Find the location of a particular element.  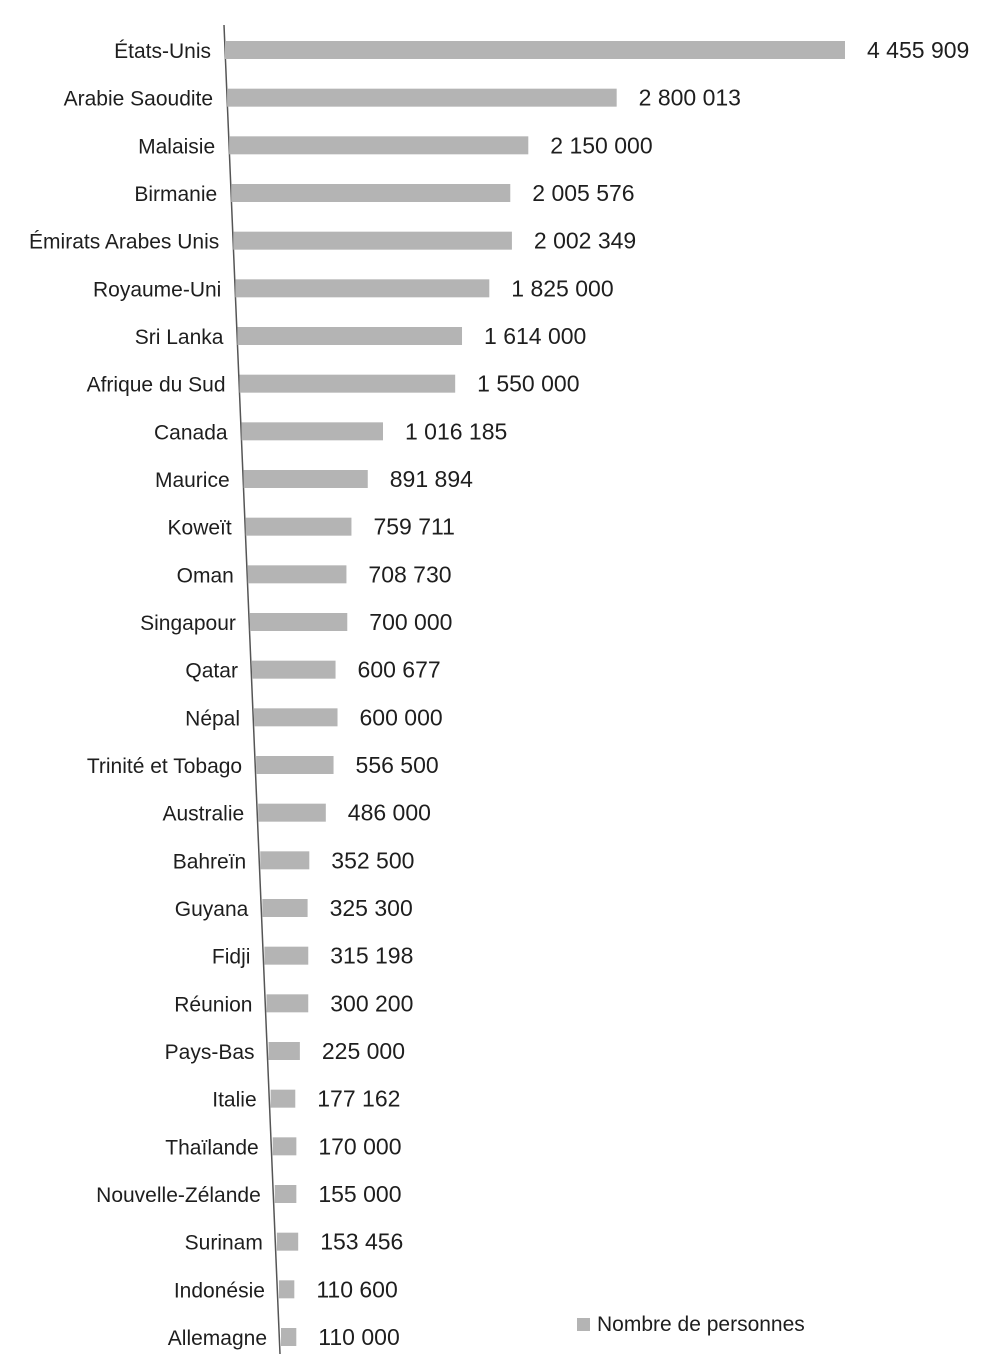

category-label: Sri Lanka is located at coordinates (179, 337).